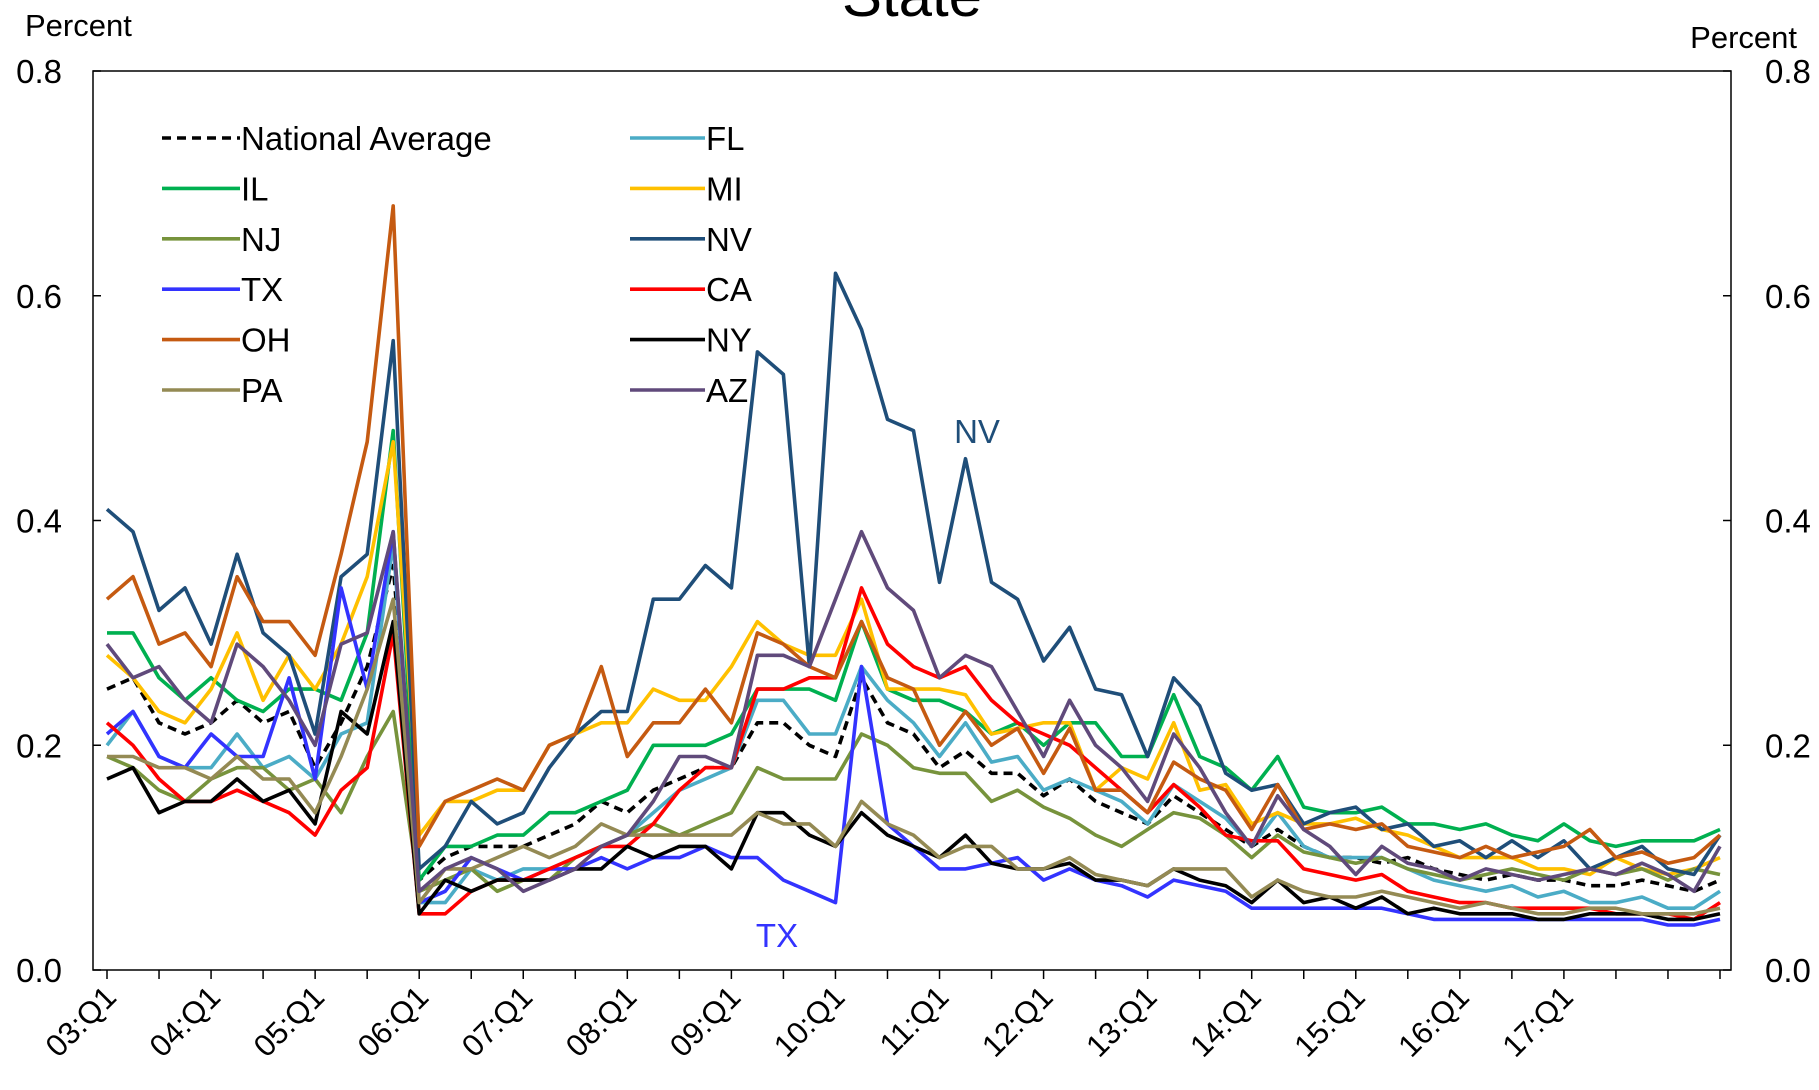 This screenshot has width=1819, height=1090. Describe the element at coordinates (1788, 71) in the screenshot. I see `y2-tick-label: 0.8` at that location.